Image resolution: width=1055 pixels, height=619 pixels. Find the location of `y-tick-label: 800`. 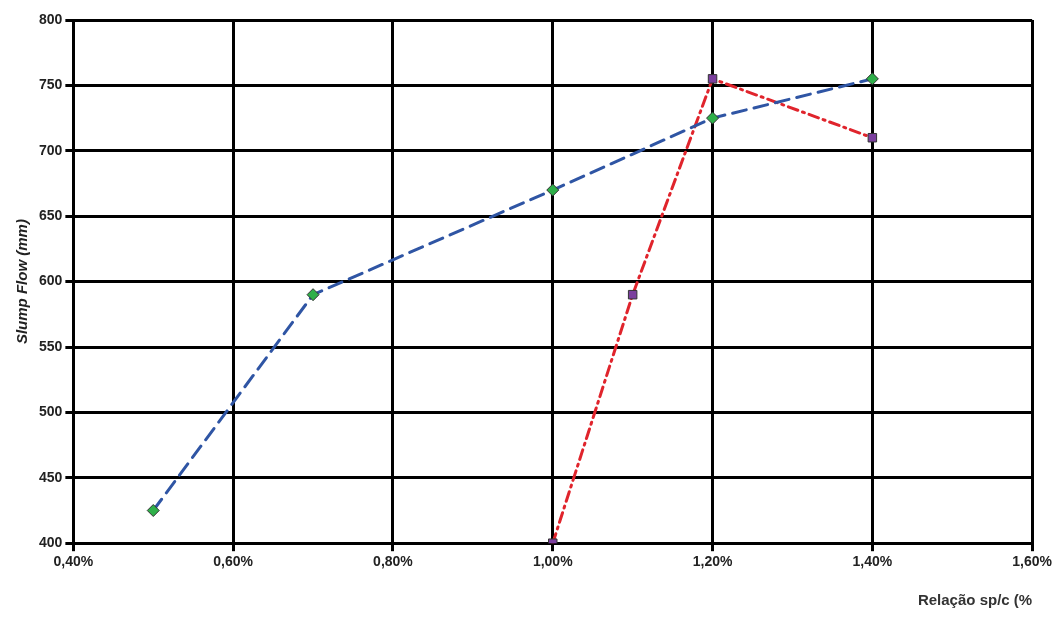

y-tick-label: 800 is located at coordinates (51, 18).